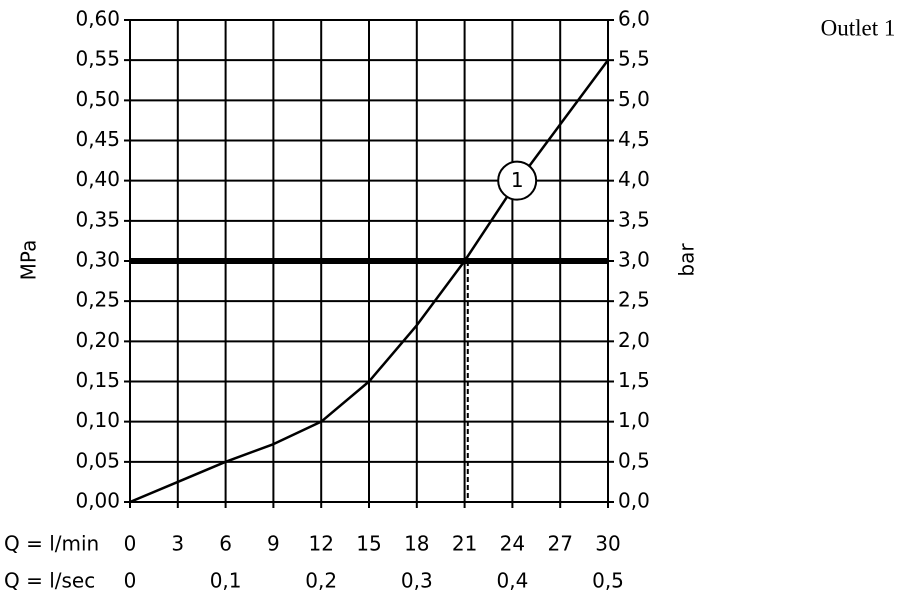 Image resolution: width=912 pixels, height=600 pixels. Describe the element at coordinates (49, 581) in the screenshot. I see `x2-axis-label: Q = l/sec` at that location.